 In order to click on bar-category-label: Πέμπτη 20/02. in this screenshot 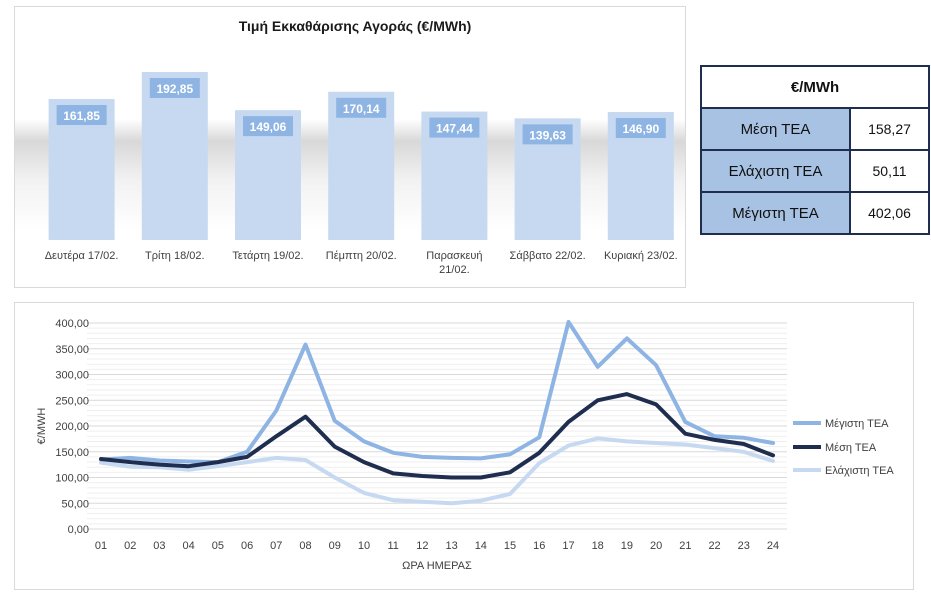, I will do `click(361, 256)`.